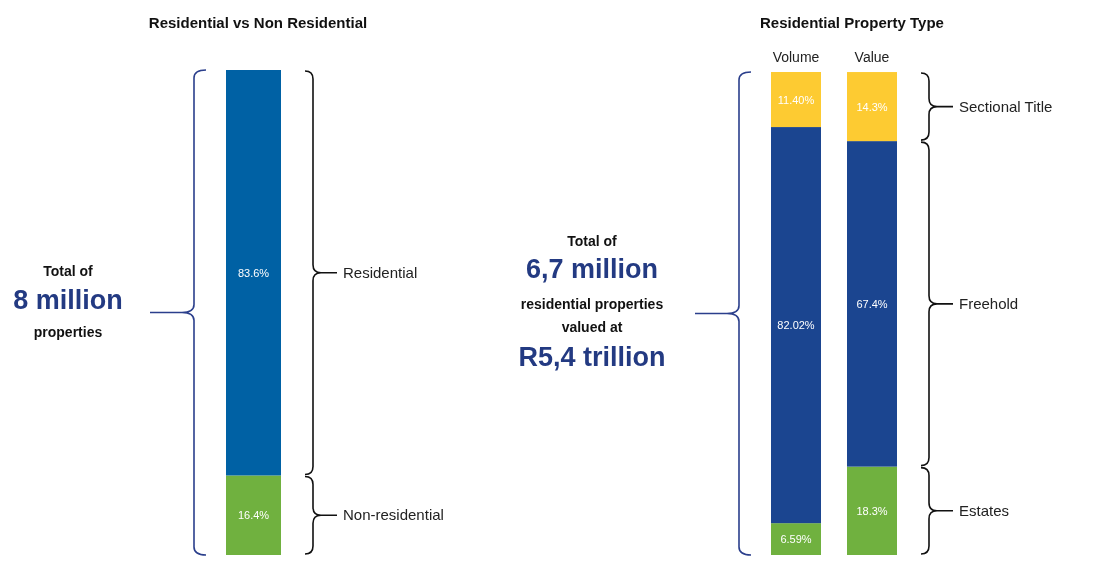  What do you see at coordinates (989, 303) in the screenshot?
I see `text: Freehold` at bounding box center [989, 303].